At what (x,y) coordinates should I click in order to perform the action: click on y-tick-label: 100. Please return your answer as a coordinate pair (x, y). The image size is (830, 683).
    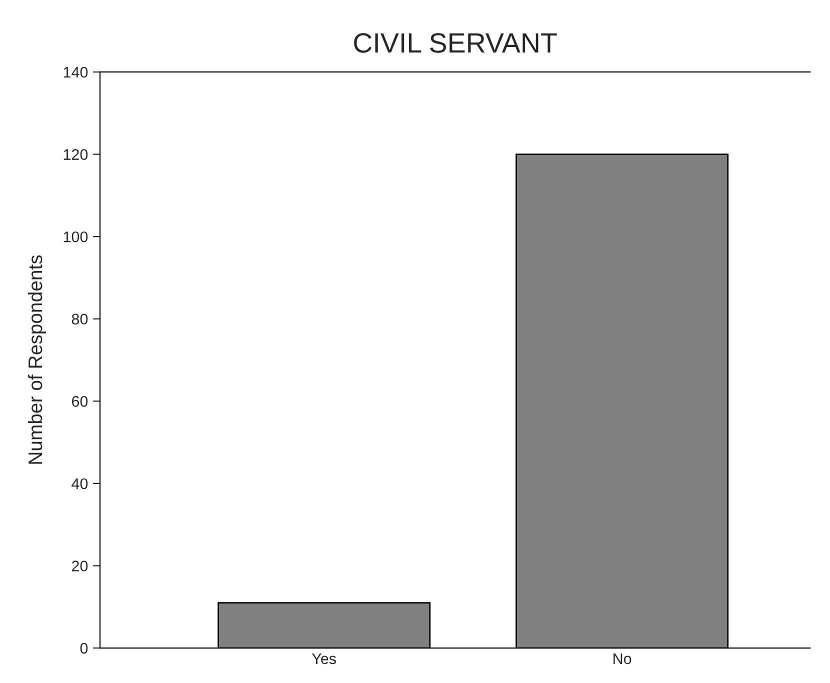
    Looking at the image, I should click on (76, 236).